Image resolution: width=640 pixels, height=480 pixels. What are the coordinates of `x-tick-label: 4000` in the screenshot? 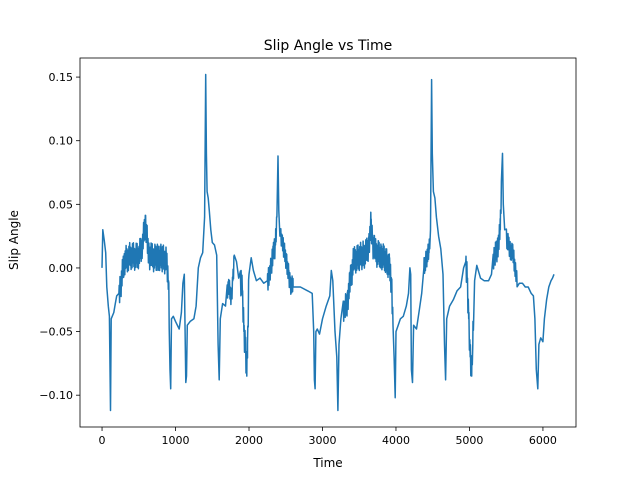 It's located at (396, 440).